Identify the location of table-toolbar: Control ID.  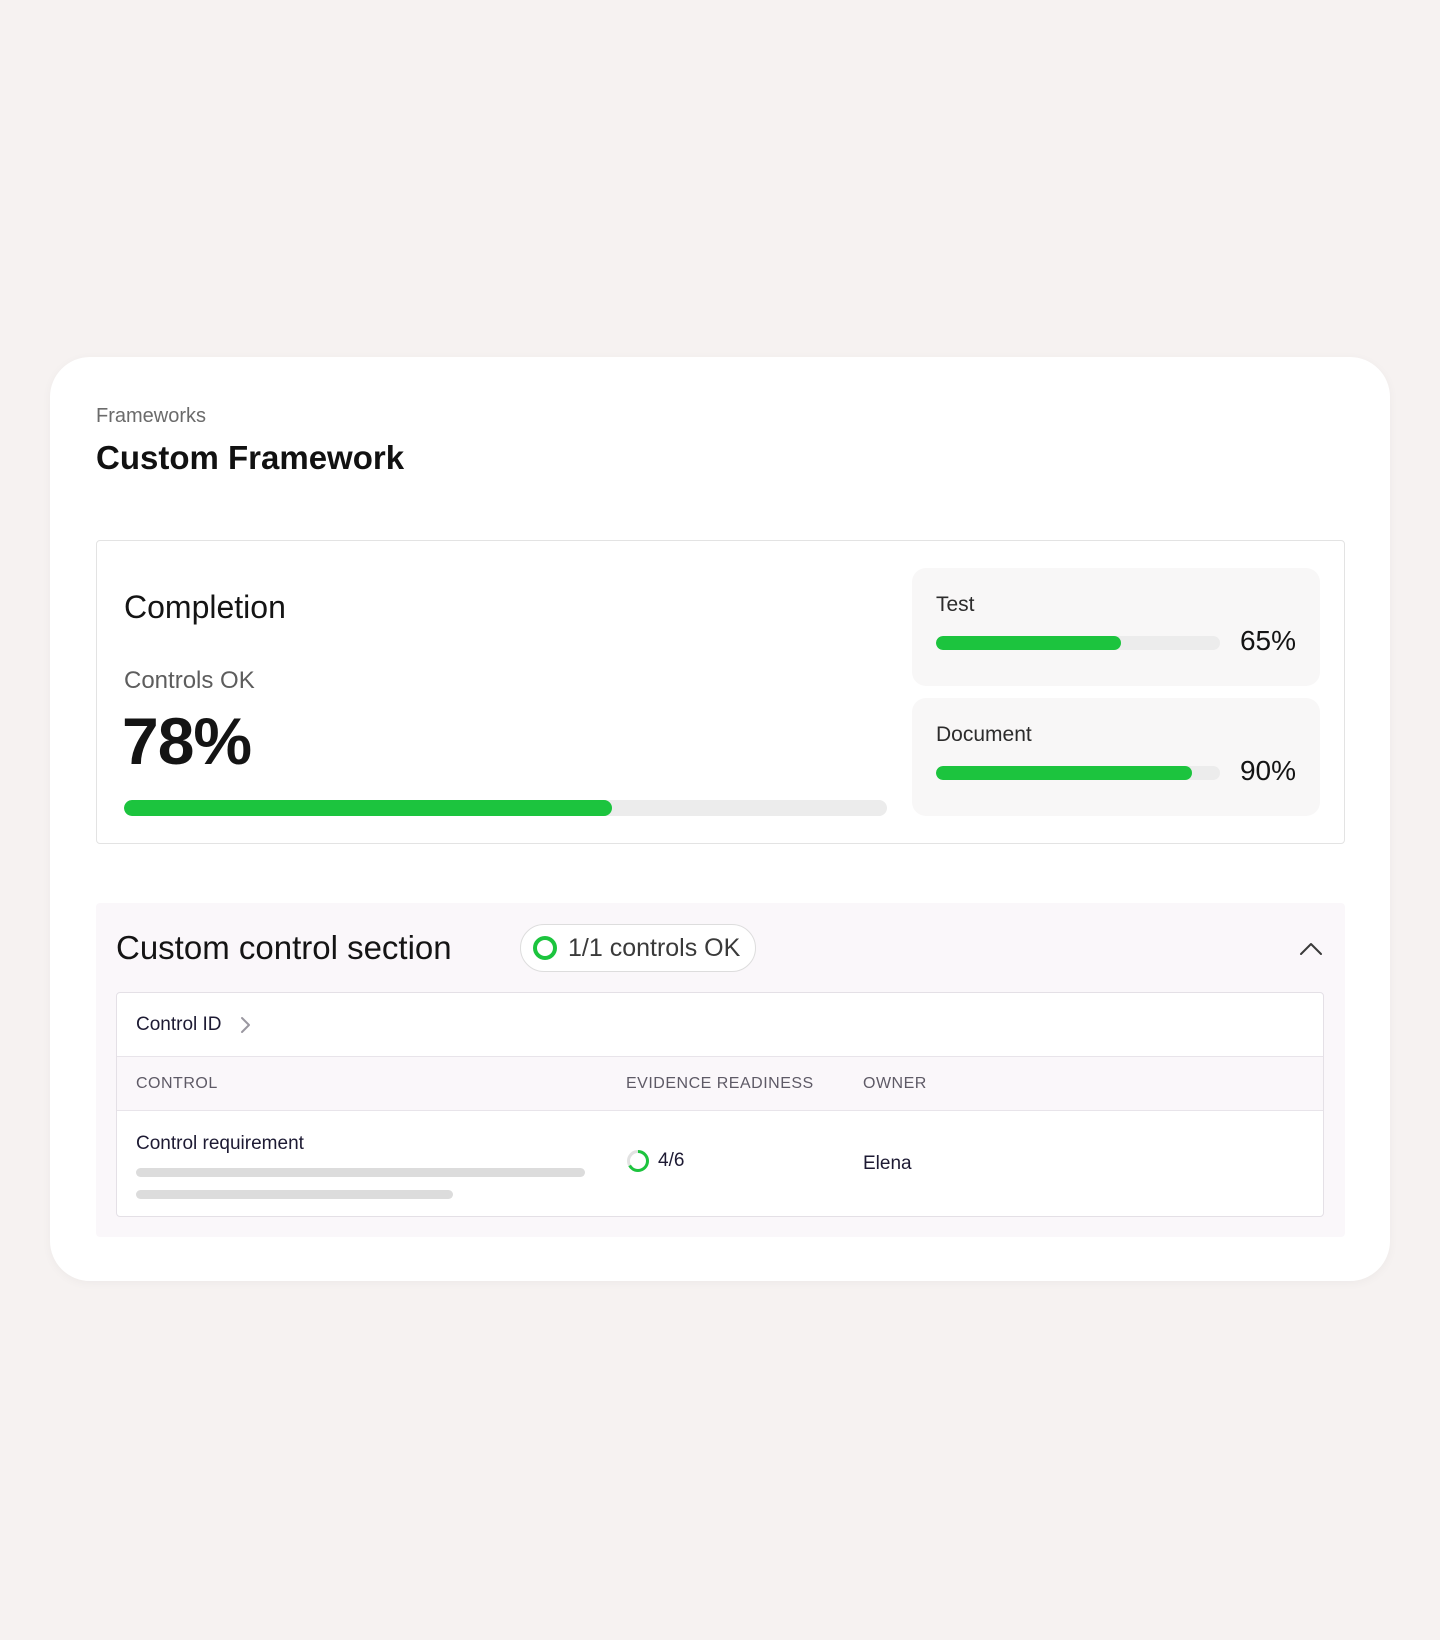
(720, 1025).